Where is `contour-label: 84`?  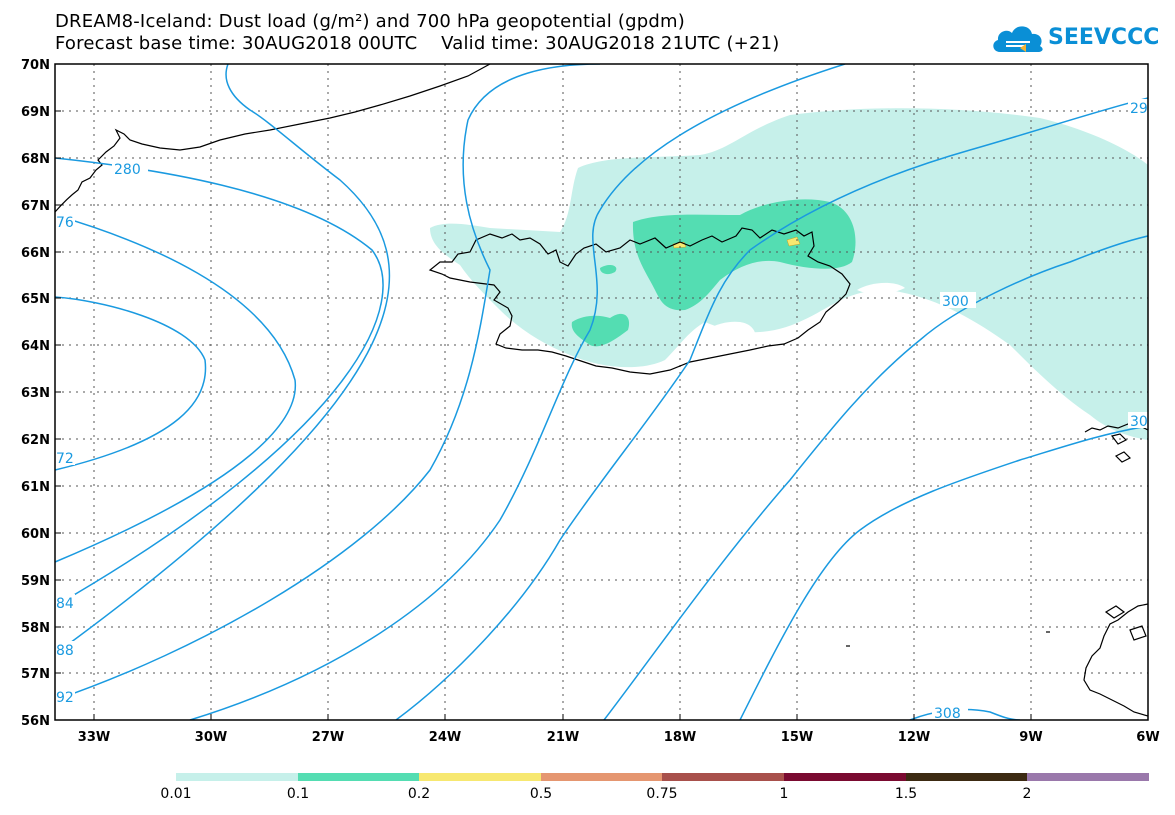
contour-label: 84 is located at coordinates (65, 604).